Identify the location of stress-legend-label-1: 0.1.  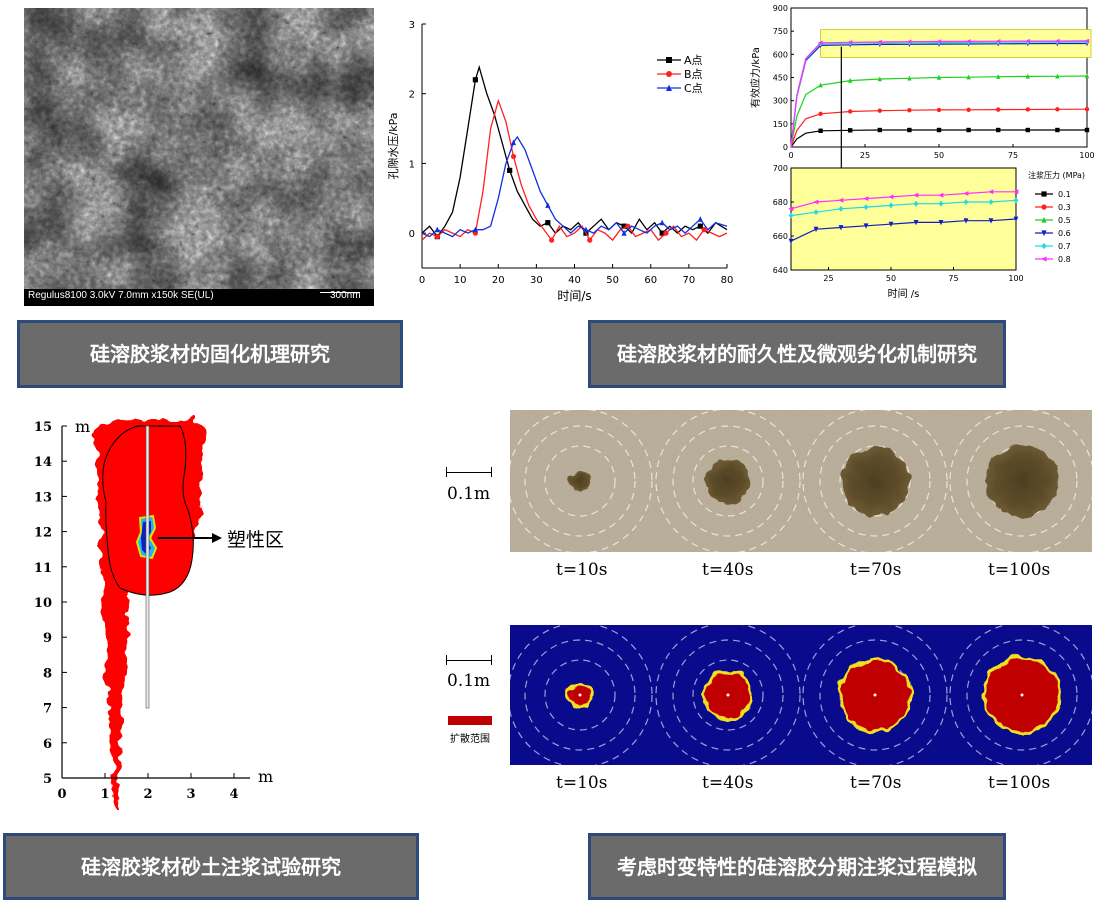
(1064, 194).